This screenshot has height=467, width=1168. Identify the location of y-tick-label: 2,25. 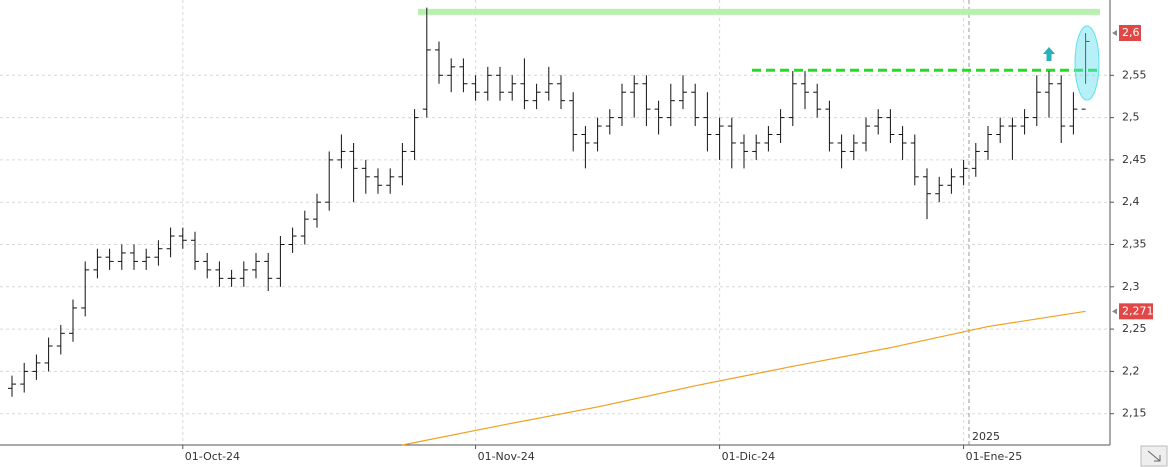
(1134, 328).